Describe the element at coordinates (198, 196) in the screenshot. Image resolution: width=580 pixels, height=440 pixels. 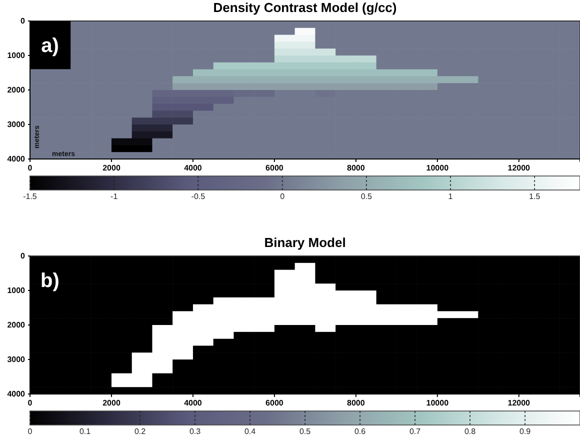
I see `color-bar-label: -0.5` at that location.